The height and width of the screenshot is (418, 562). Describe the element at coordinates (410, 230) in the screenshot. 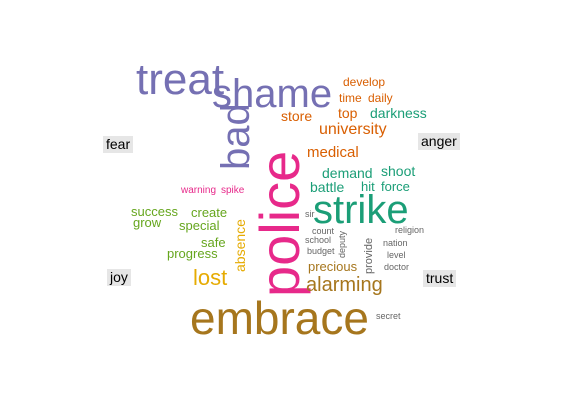

I see `word-religion: religion` at that location.